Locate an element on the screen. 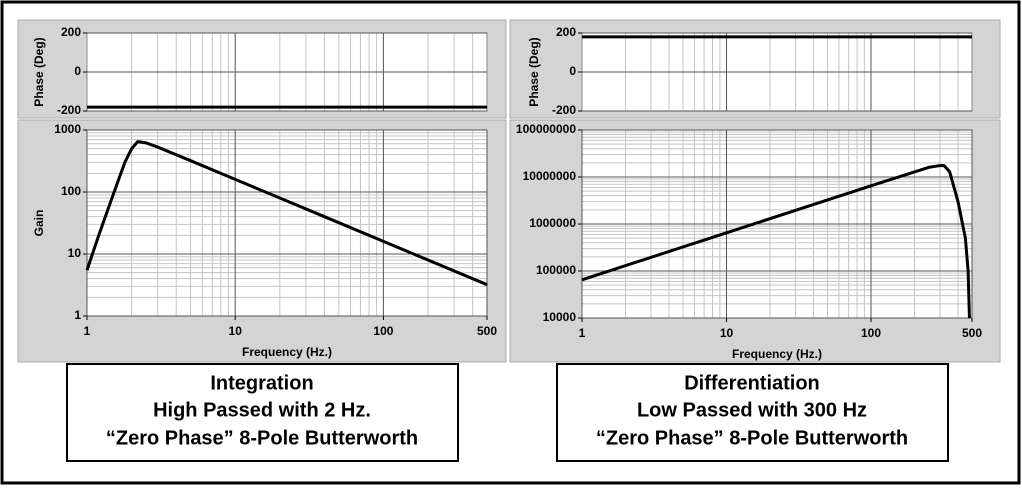 This screenshot has height=491, width=1022. caption: Low Passed with 300 Hz is located at coordinates (752, 410).